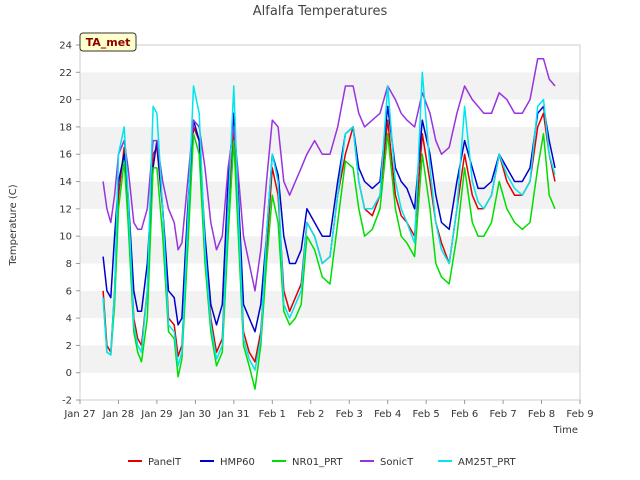 This screenshot has height=480, width=640. Describe the element at coordinates (69, 346) in the screenshot. I see `y-tick-label: 2` at that location.